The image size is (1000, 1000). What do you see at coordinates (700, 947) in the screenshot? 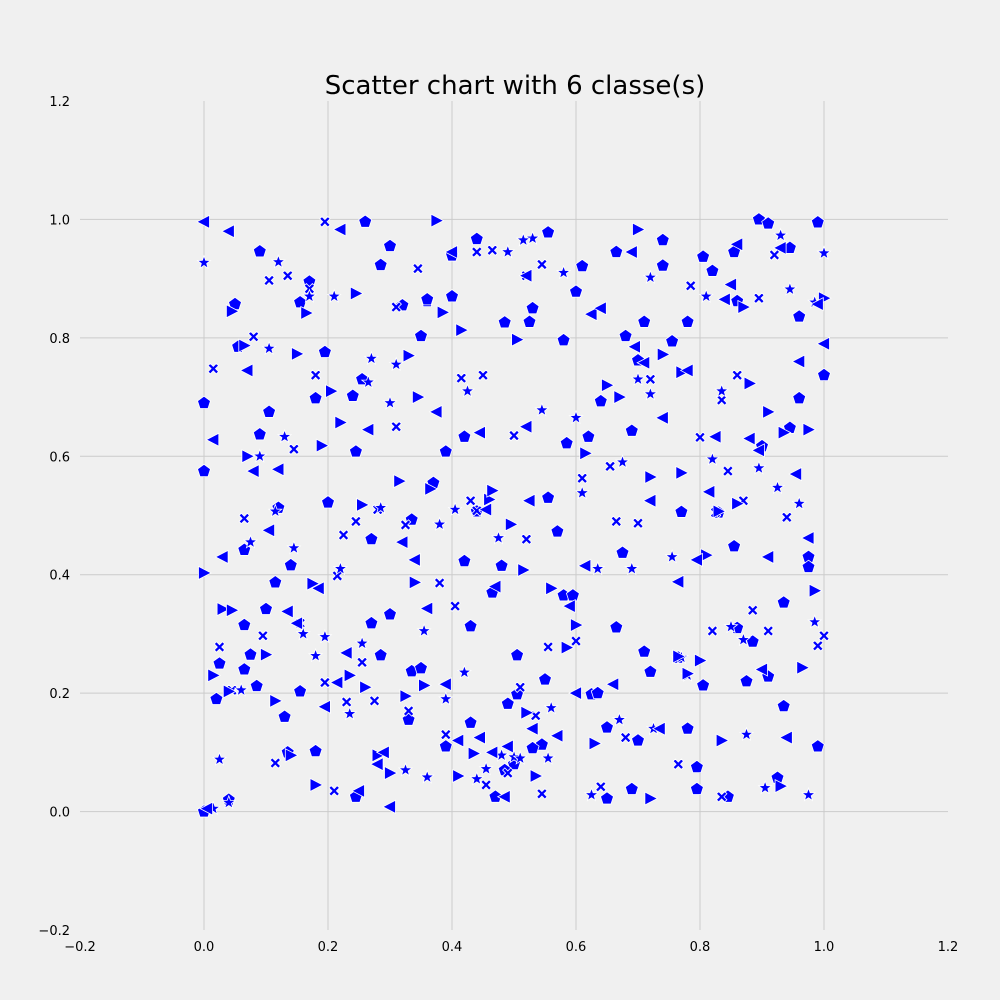
I see `x-tick-label: 0.8` at bounding box center [700, 947].